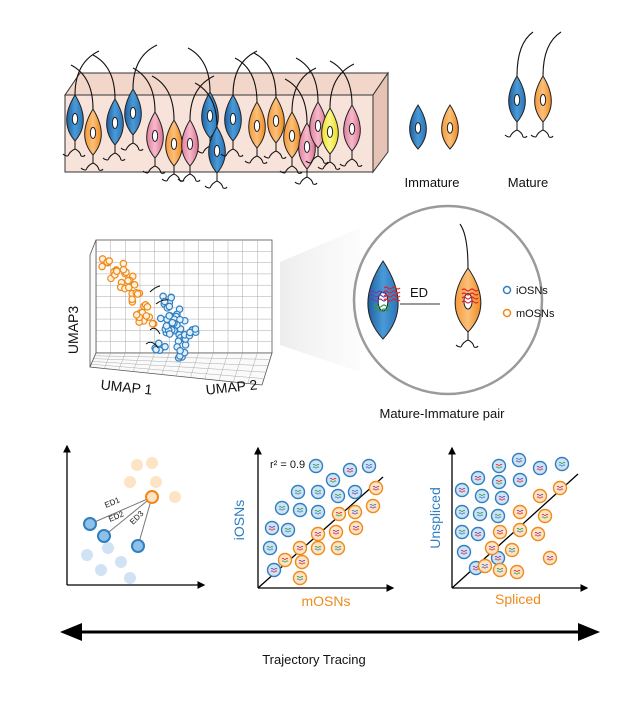 The height and width of the screenshot is (708, 638). I want to click on legend-immature-label: Immature, so click(432, 182).